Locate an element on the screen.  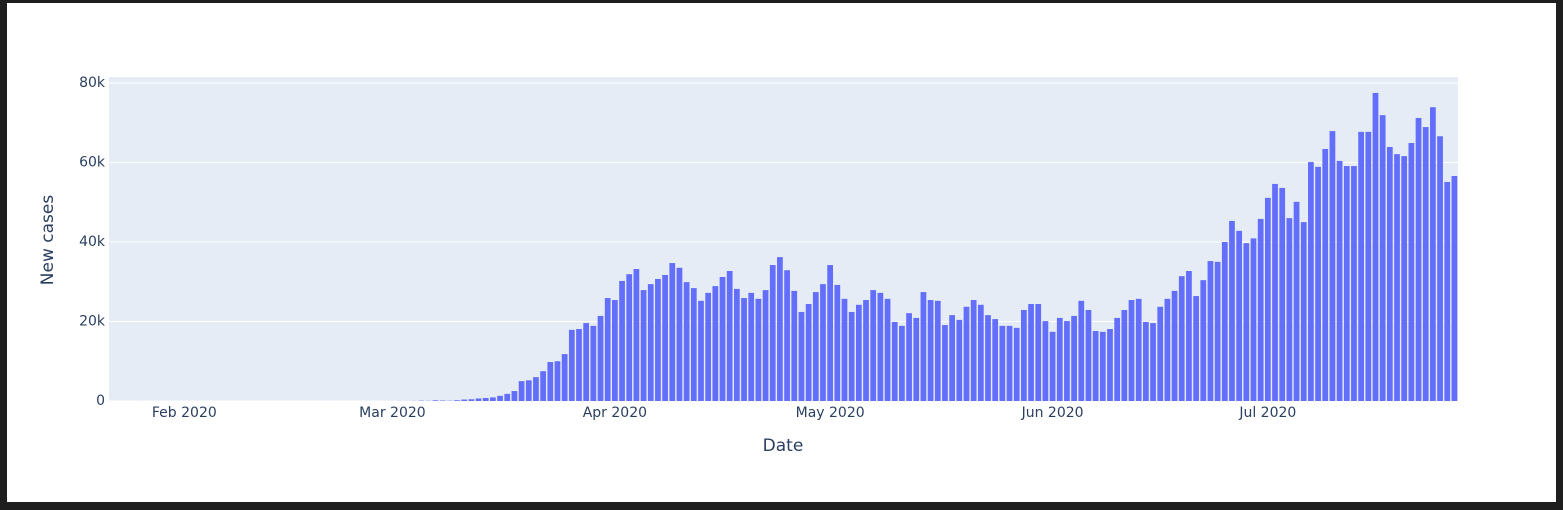
x-tick-label: Jun 2020 is located at coordinates (1052, 413).